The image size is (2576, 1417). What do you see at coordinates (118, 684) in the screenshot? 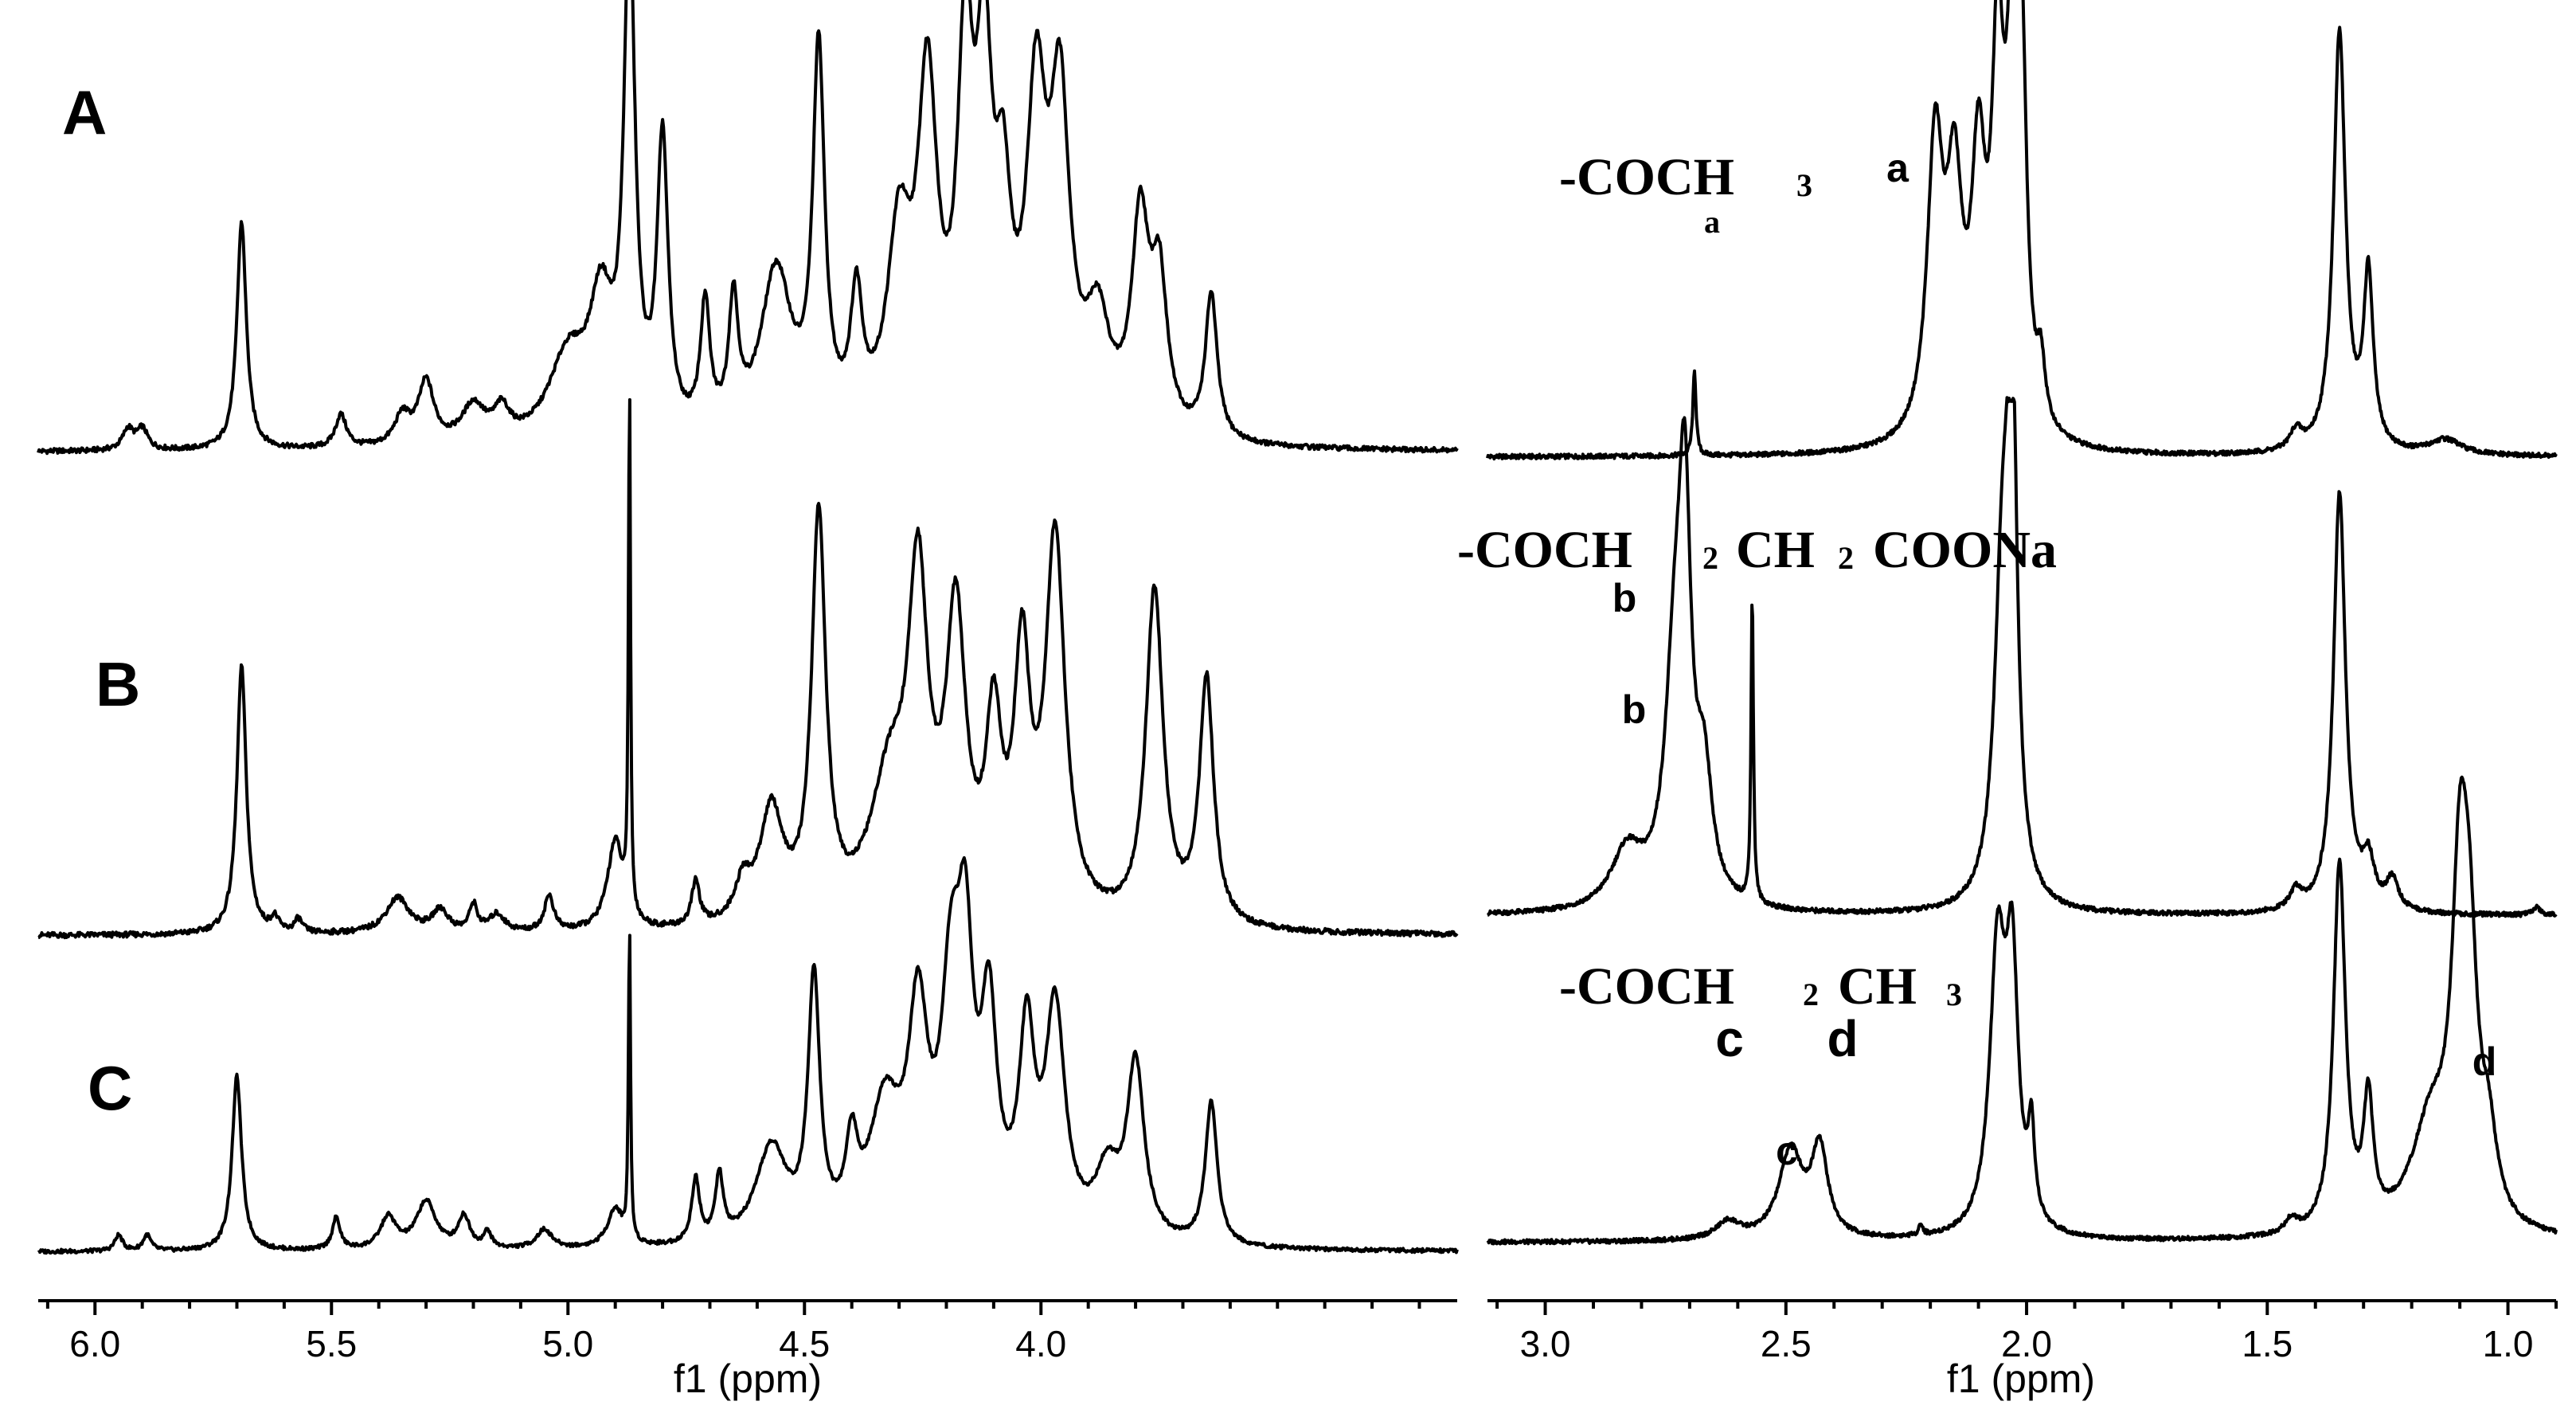
I see `trace-label-b: B` at bounding box center [118, 684].